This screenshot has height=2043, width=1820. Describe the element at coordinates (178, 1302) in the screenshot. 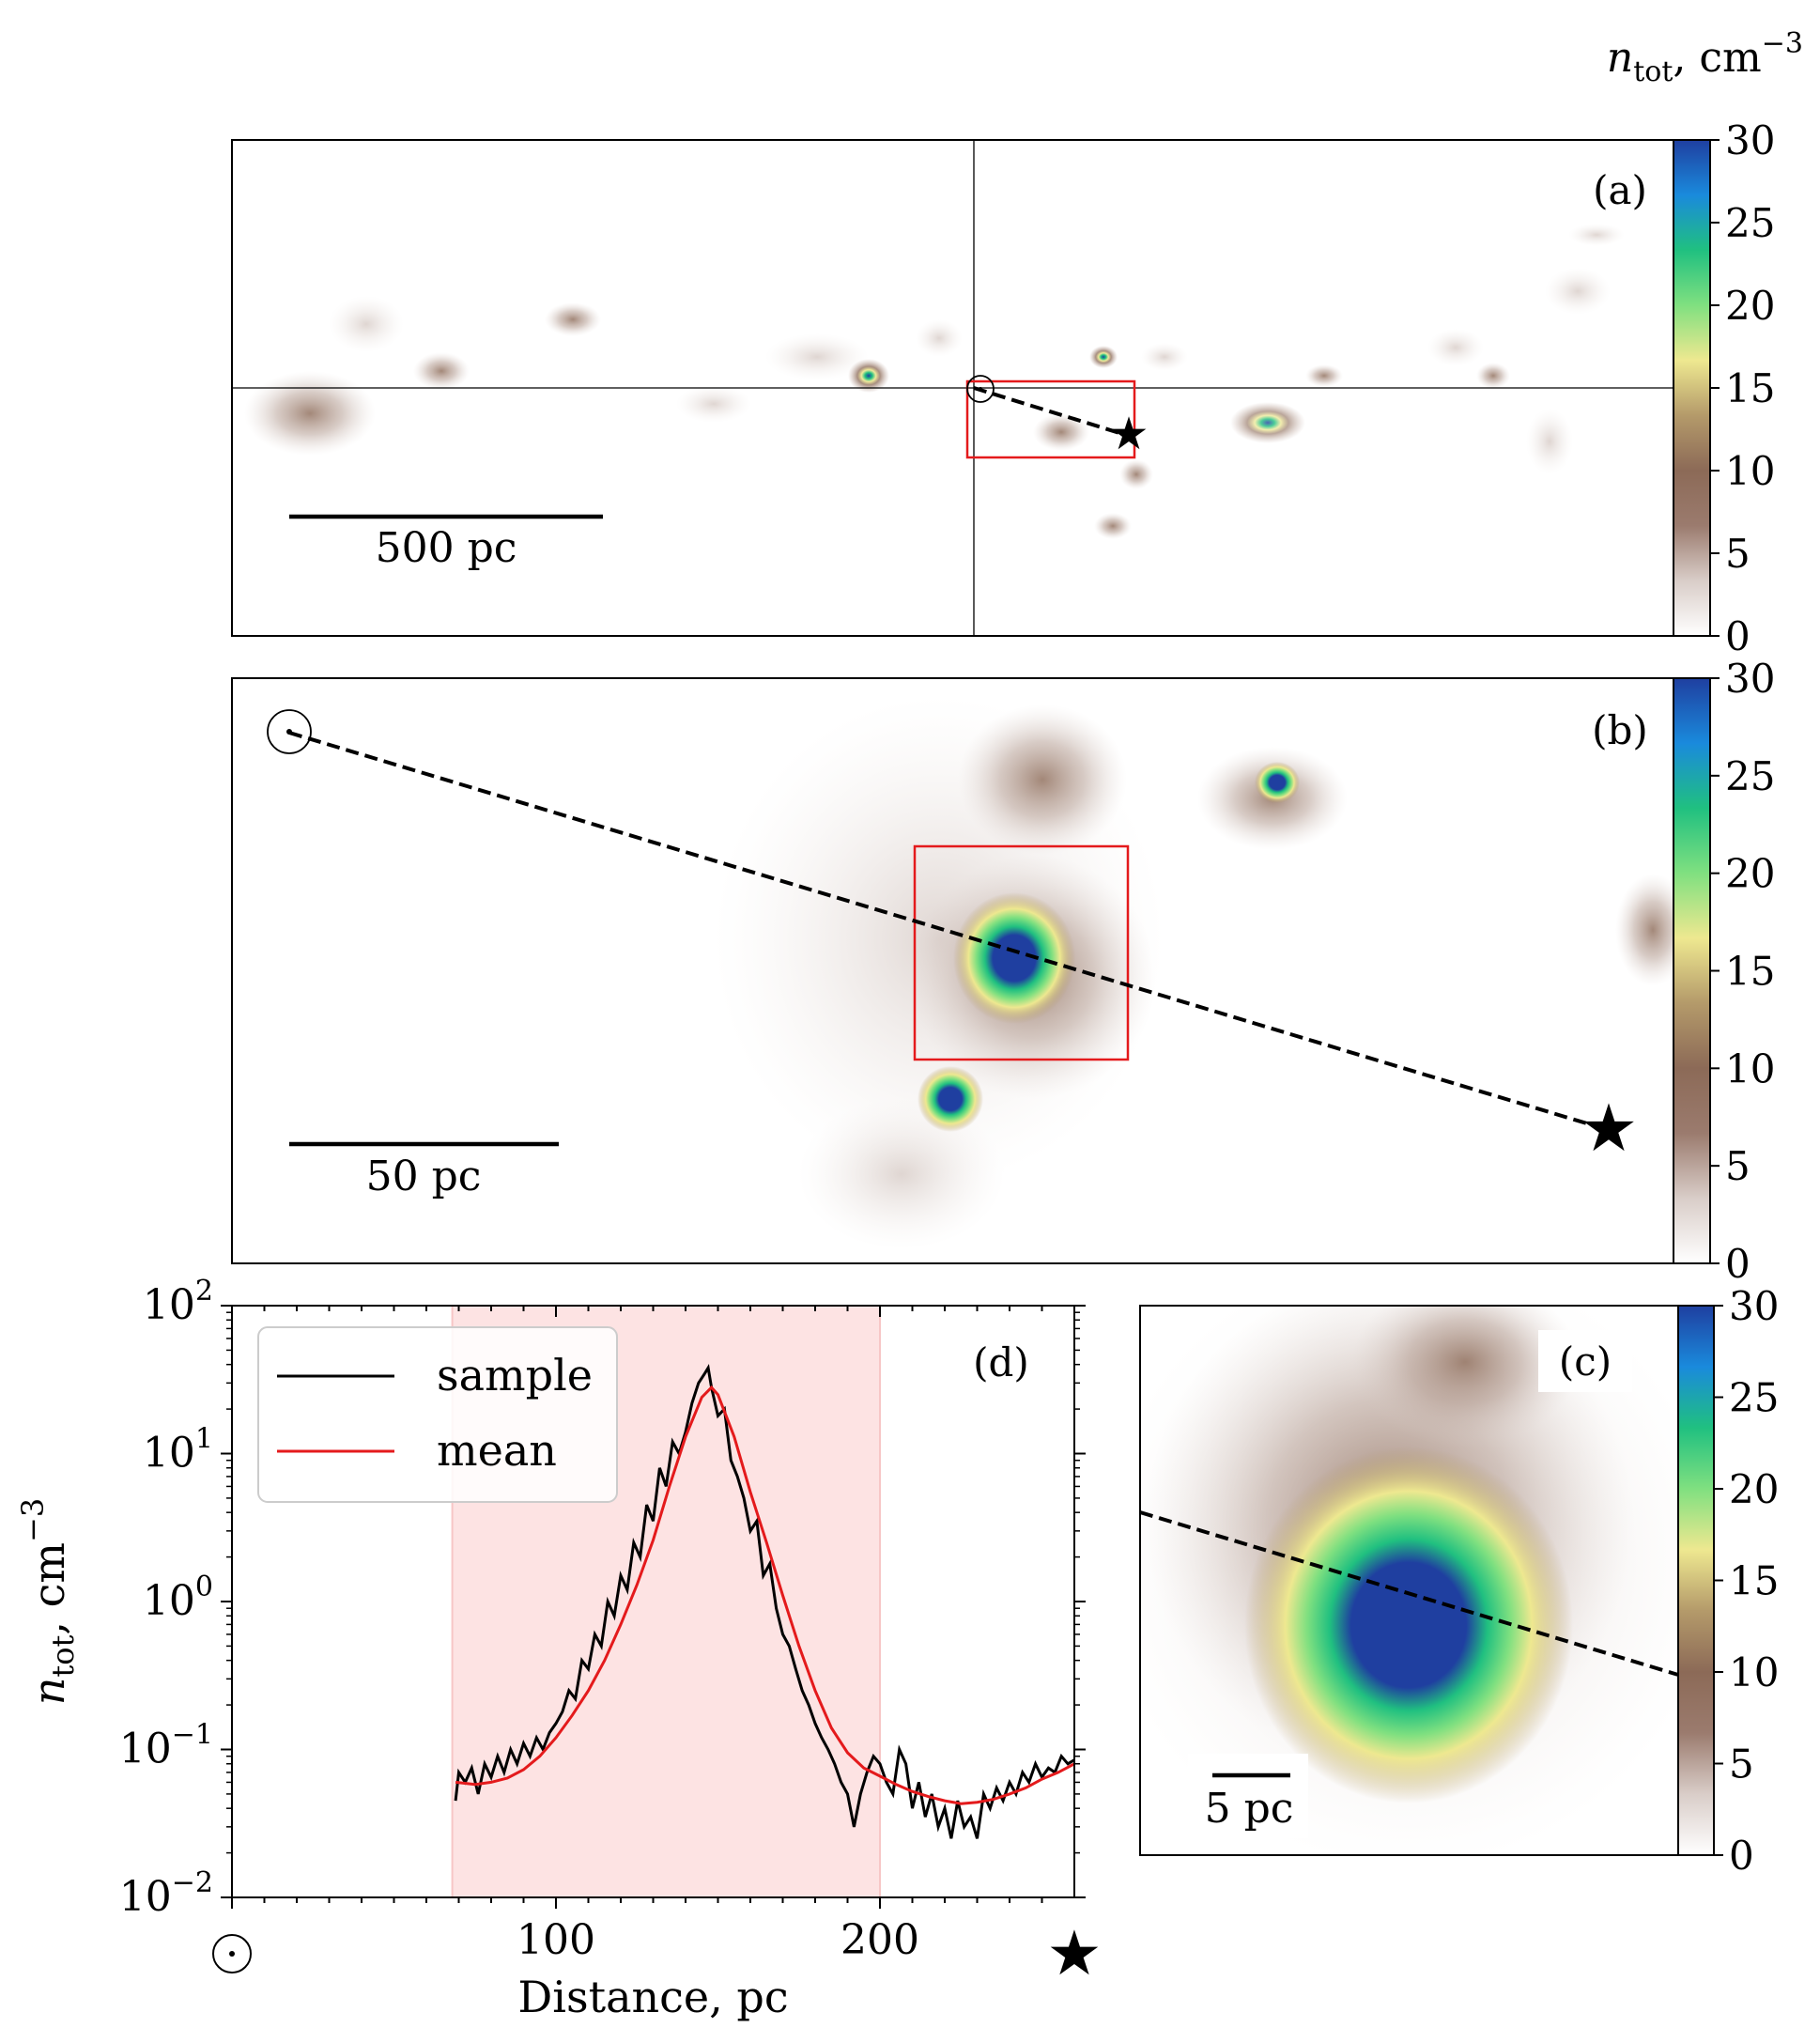

I see `y-tick-label: 10²` at that location.